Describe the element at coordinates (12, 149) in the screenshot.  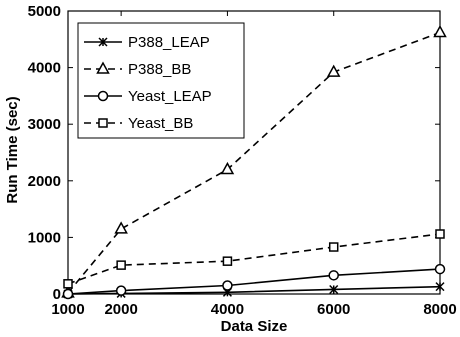
I see `y-axis-label: Run Time (sec)` at that location.